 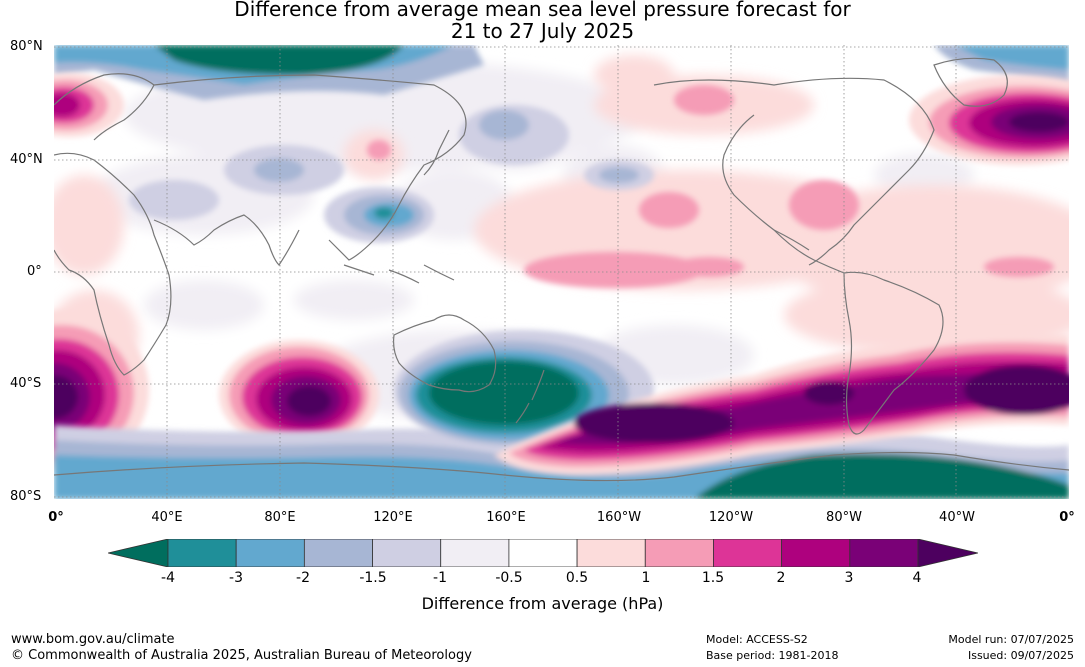 I want to click on lon-label-0-right: 0°, so click(x=1067, y=517).